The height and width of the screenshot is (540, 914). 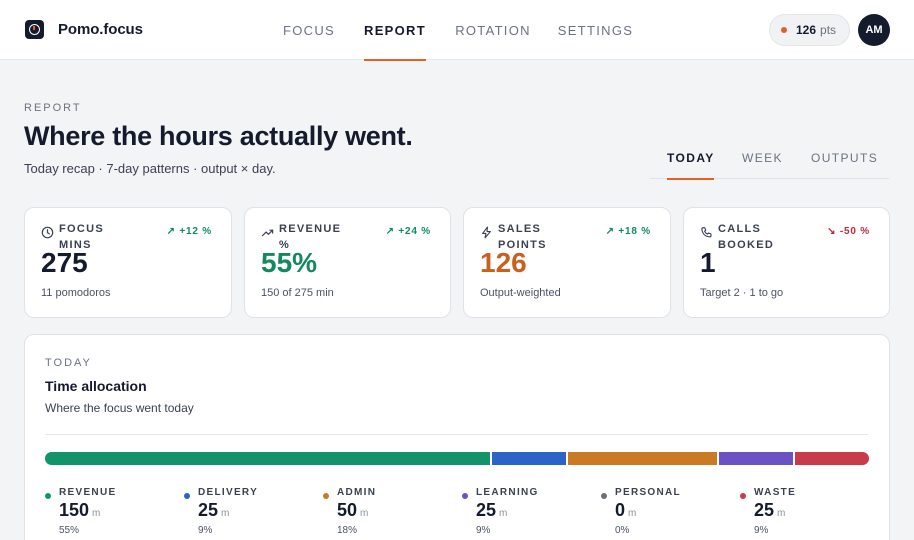 I want to click on divider, so click(x=456, y=434).